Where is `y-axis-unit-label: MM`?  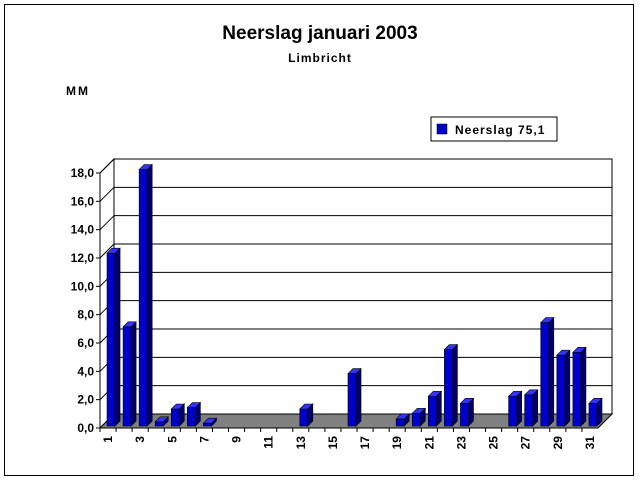
y-axis-unit-label: MM is located at coordinates (78, 91).